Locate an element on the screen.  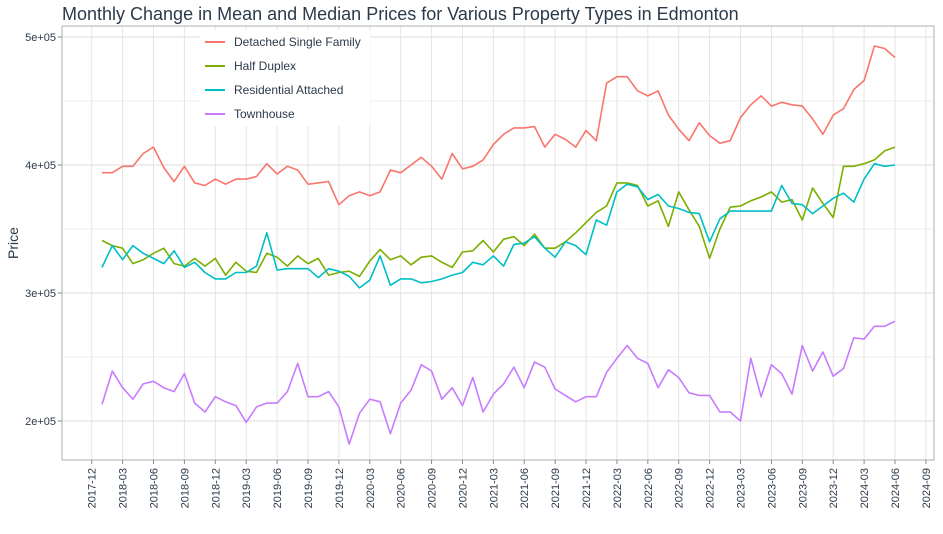
x-tick-label: 2024-06 is located at coordinates (896, 488).